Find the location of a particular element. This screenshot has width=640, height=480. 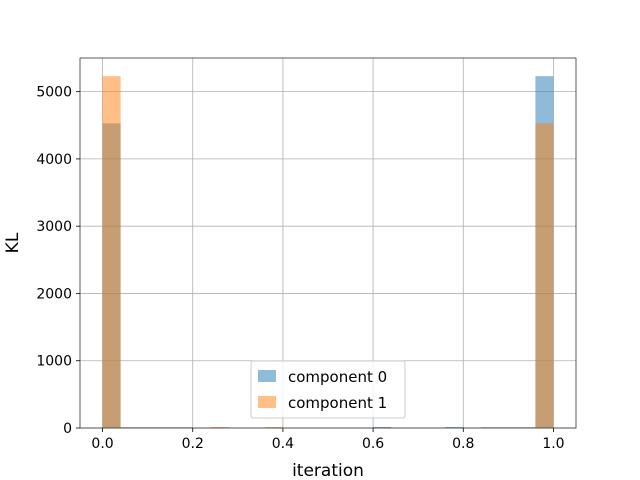

x-tick-label: 0.6 is located at coordinates (373, 444).